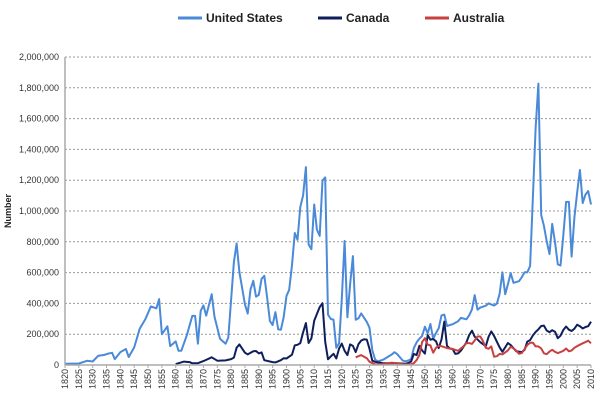 Image resolution: width=600 pixels, height=407 pixels. Describe the element at coordinates (65, 379) in the screenshot. I see `x-tick-label: 1820` at that location.